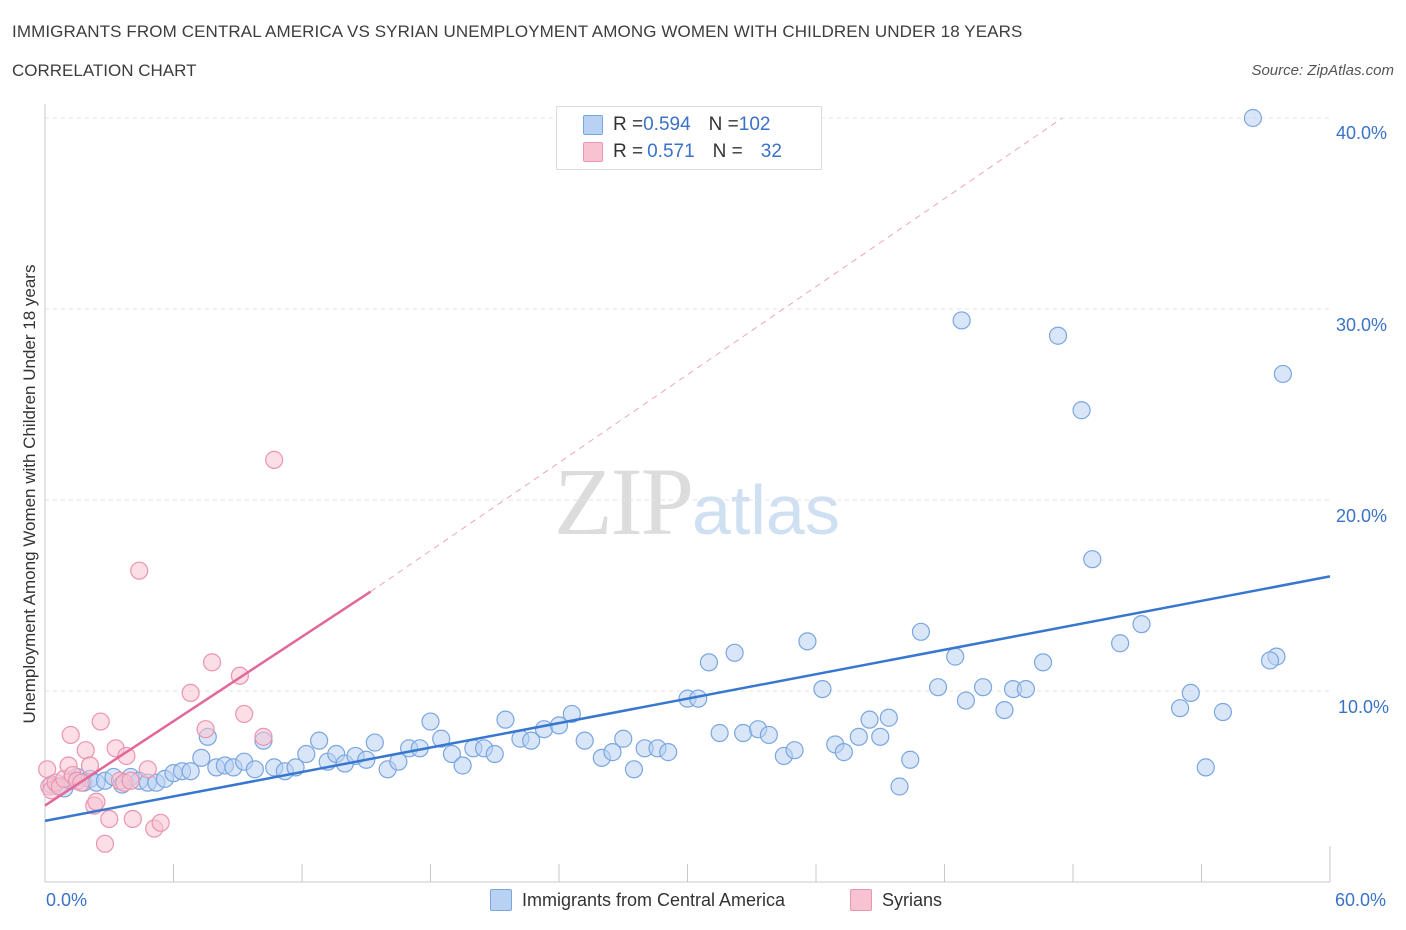 The width and height of the screenshot is (1406, 930). I want to click on bottom-legend-syrians: Syrians, so click(896, 900).